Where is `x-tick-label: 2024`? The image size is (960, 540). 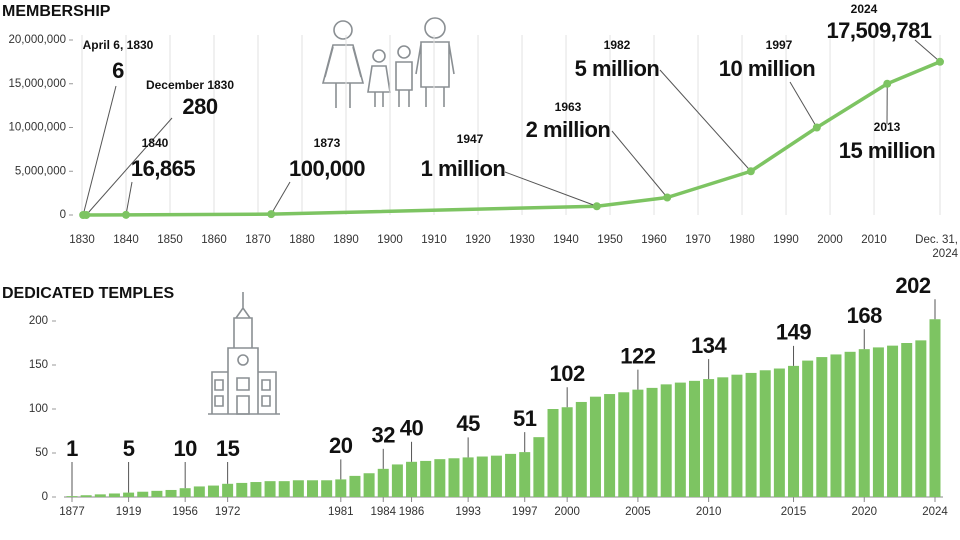 x-tick-label: 2024 is located at coordinates (935, 512).